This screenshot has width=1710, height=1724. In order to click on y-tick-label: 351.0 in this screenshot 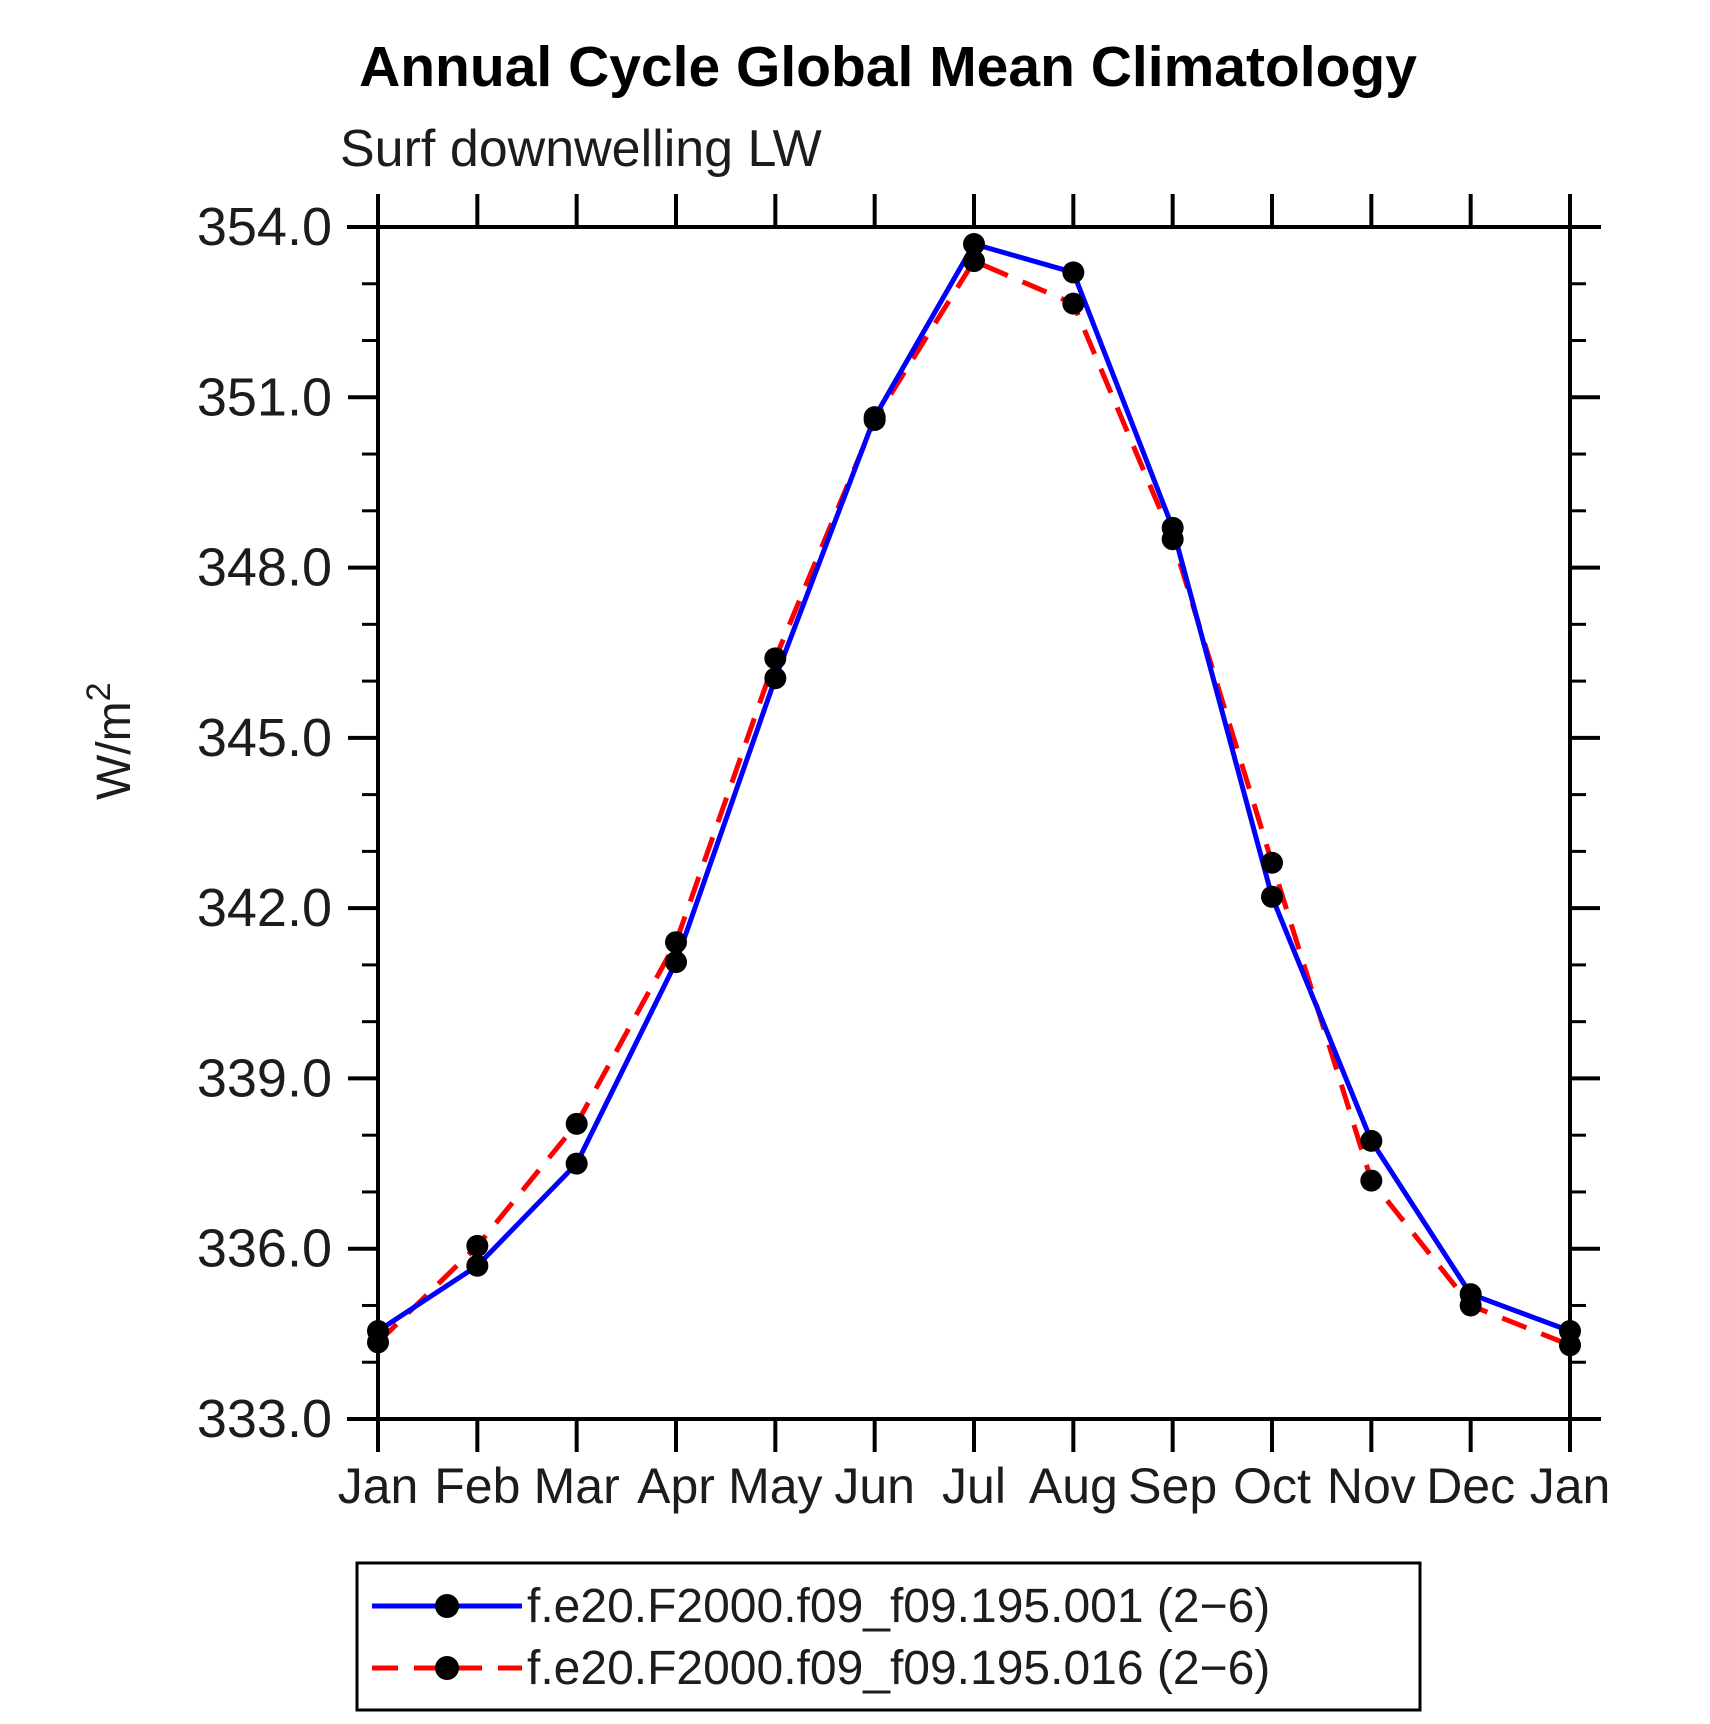, I will do `click(264, 397)`.